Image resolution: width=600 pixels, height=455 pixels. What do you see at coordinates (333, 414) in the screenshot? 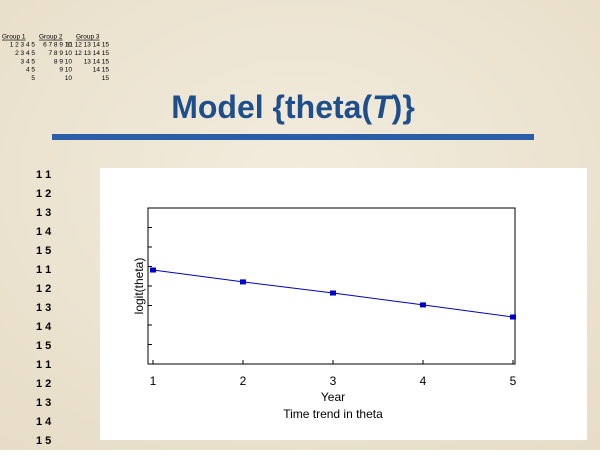
I see `chart-subtitle: Time trend in theta` at bounding box center [333, 414].